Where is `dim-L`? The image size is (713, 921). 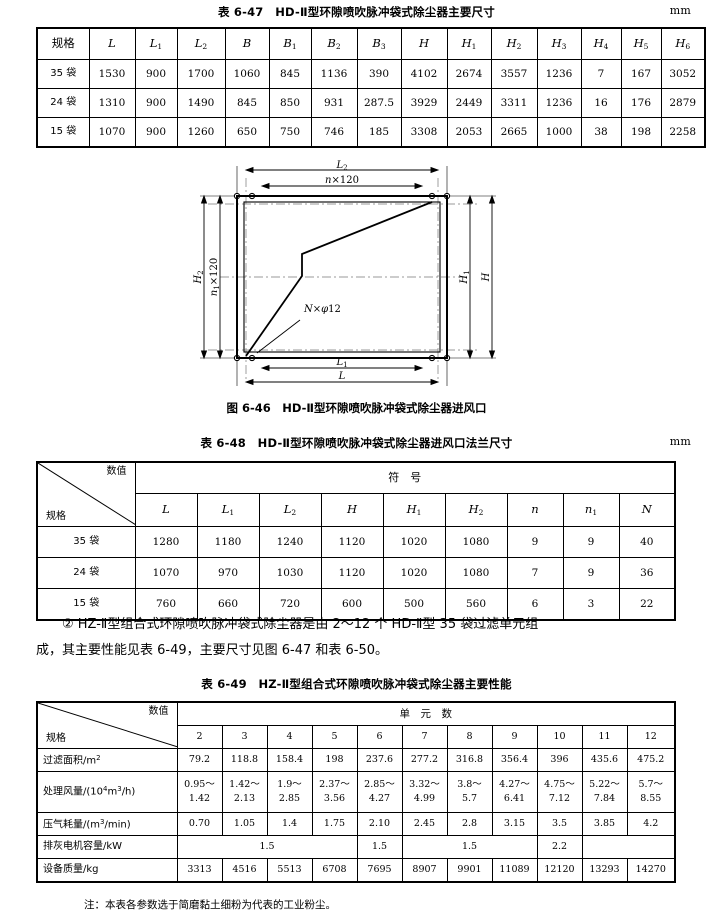
dim-L is located at coordinates (342, 382).